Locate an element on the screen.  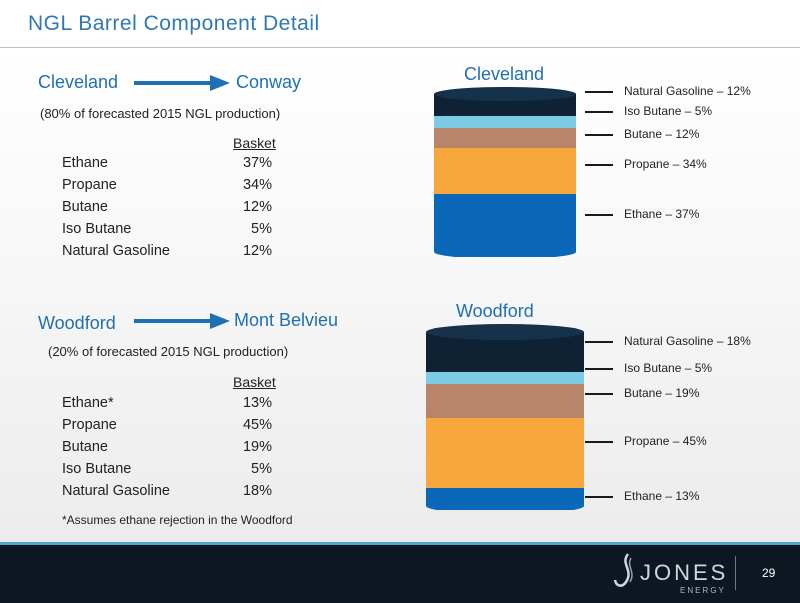
legend-label: Propane – 34% is located at coordinates (665, 164).